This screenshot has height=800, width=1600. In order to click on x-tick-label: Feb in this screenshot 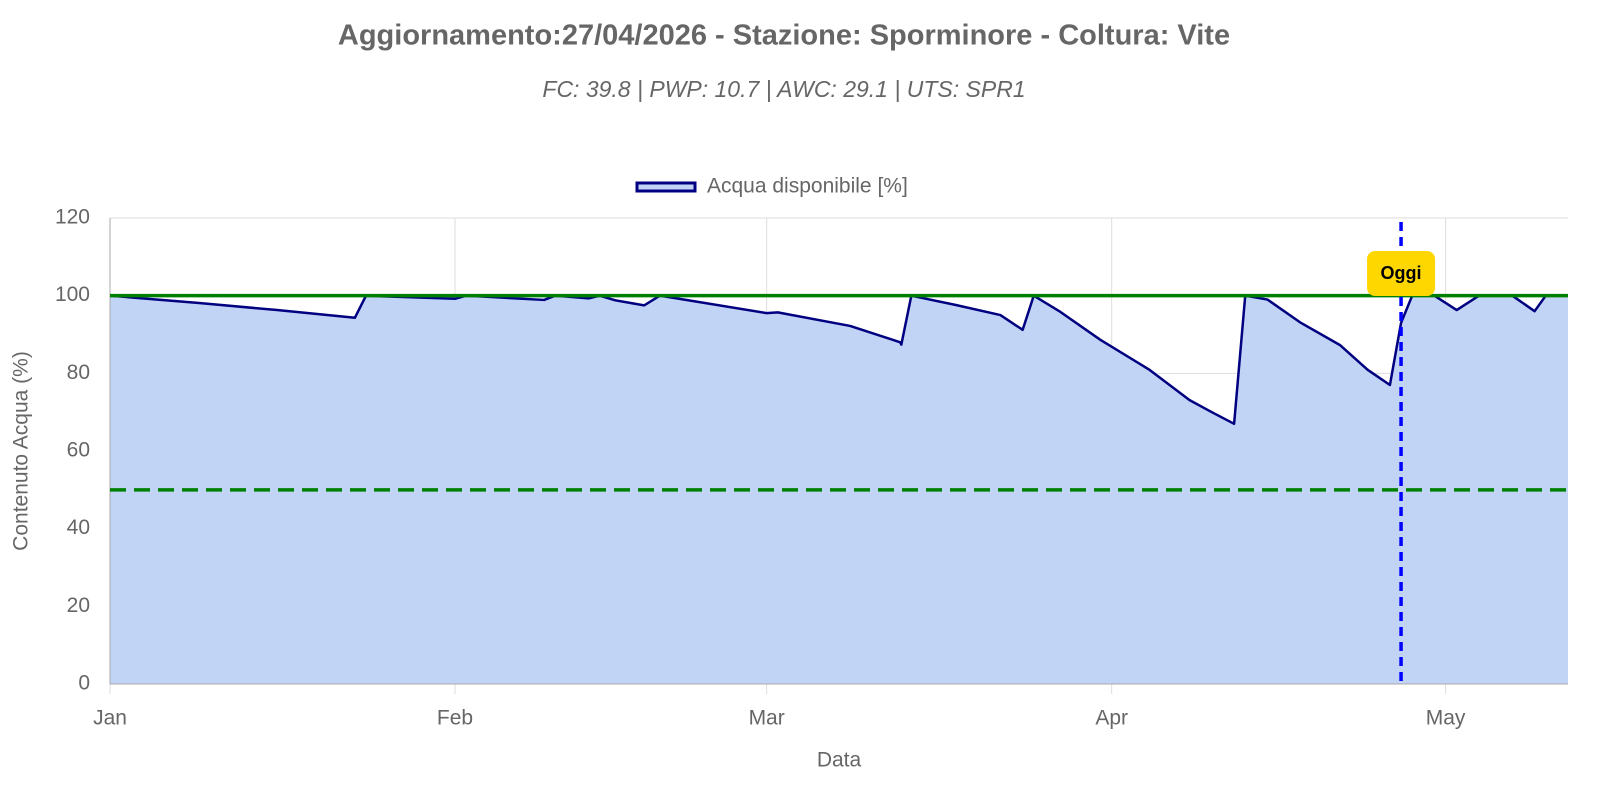, I will do `click(455, 718)`.